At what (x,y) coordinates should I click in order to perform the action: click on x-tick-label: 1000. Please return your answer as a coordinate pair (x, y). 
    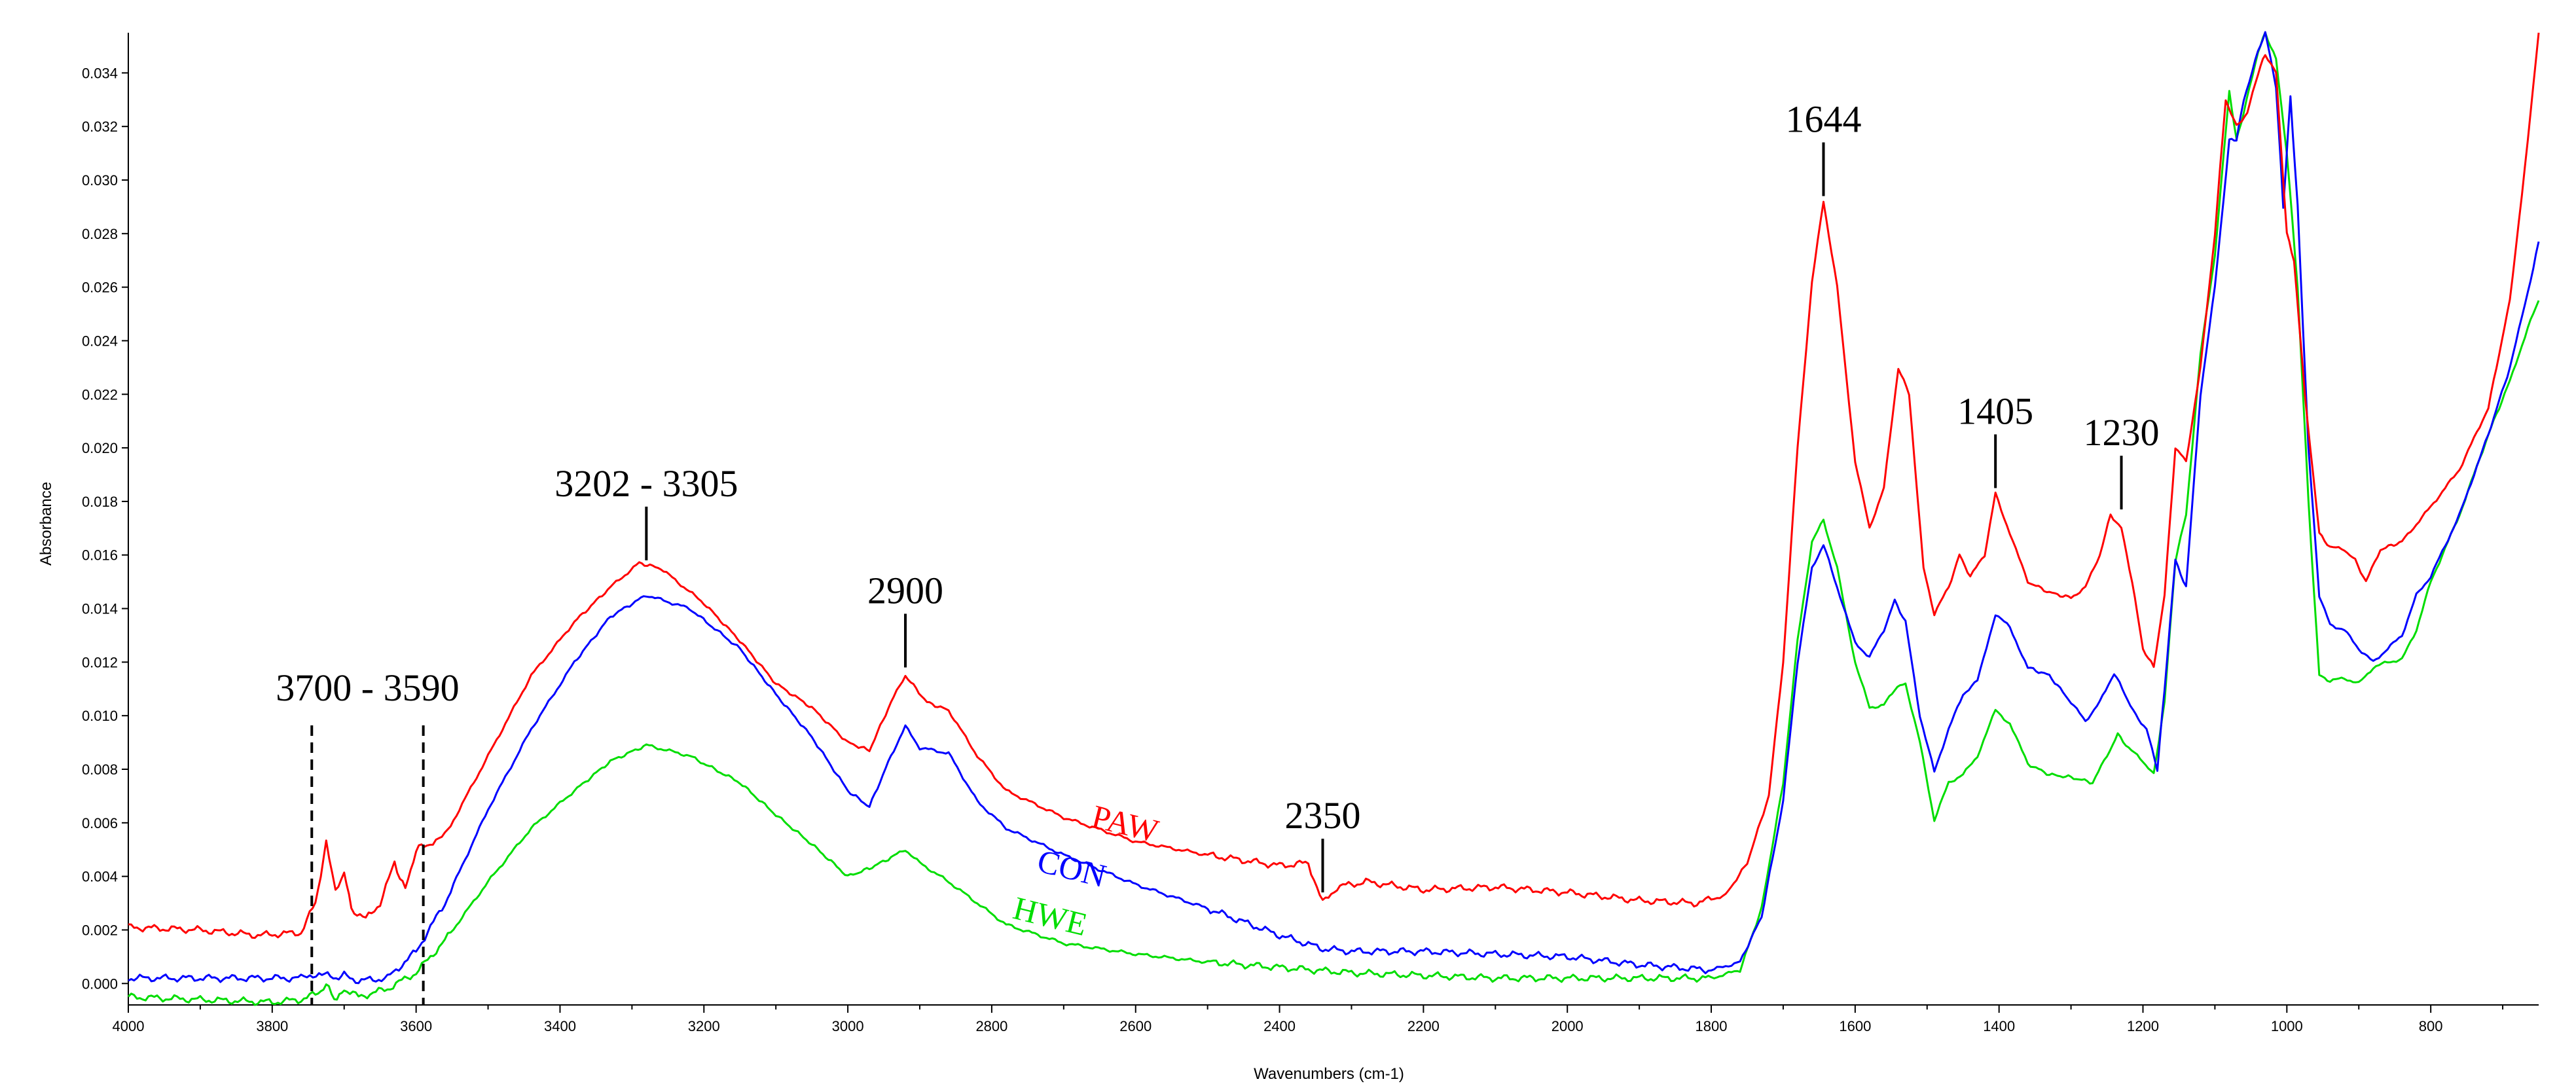
    Looking at the image, I should click on (2287, 1026).